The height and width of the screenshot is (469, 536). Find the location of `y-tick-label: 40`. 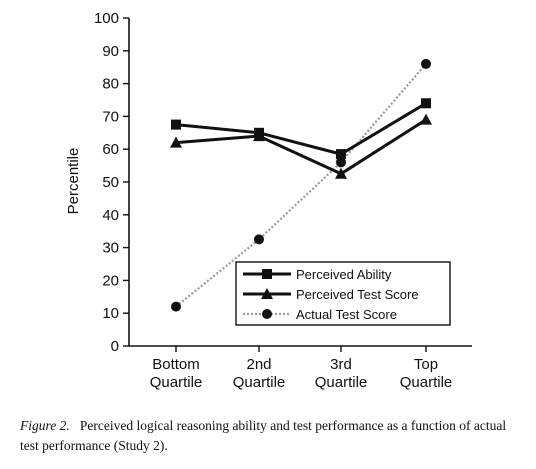

y-tick-label: 40 is located at coordinates (110, 215).